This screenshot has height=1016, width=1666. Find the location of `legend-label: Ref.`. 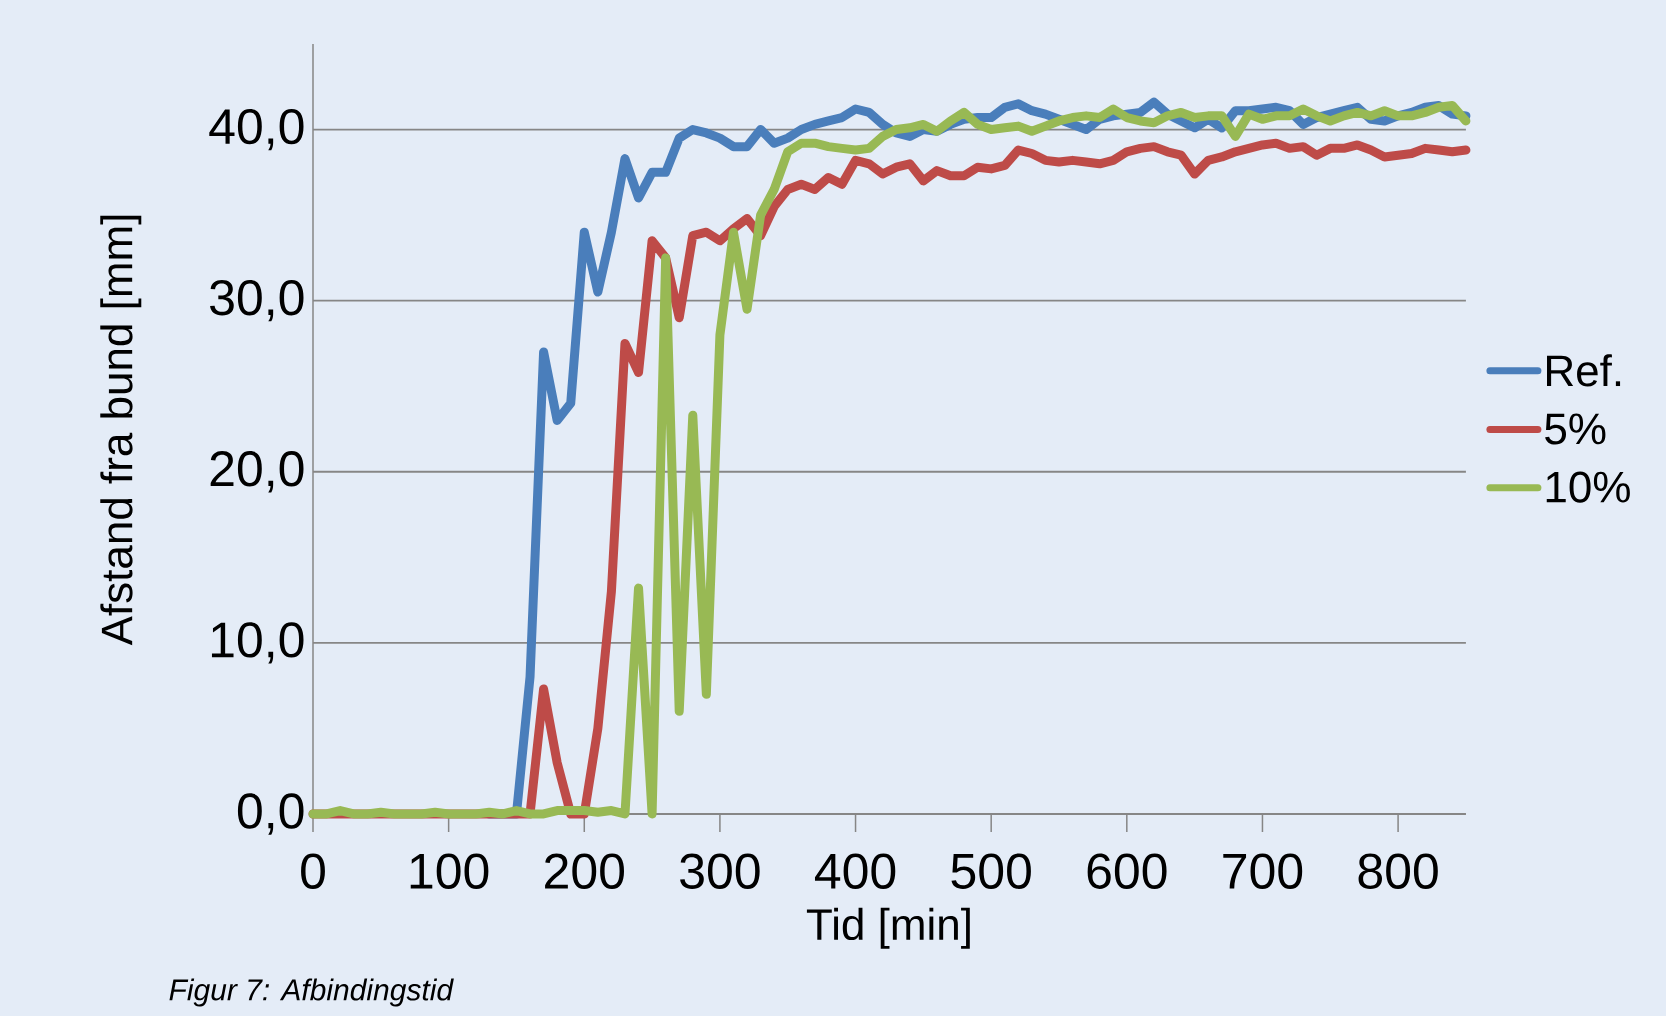

legend-label: Ref. is located at coordinates (1584, 370).